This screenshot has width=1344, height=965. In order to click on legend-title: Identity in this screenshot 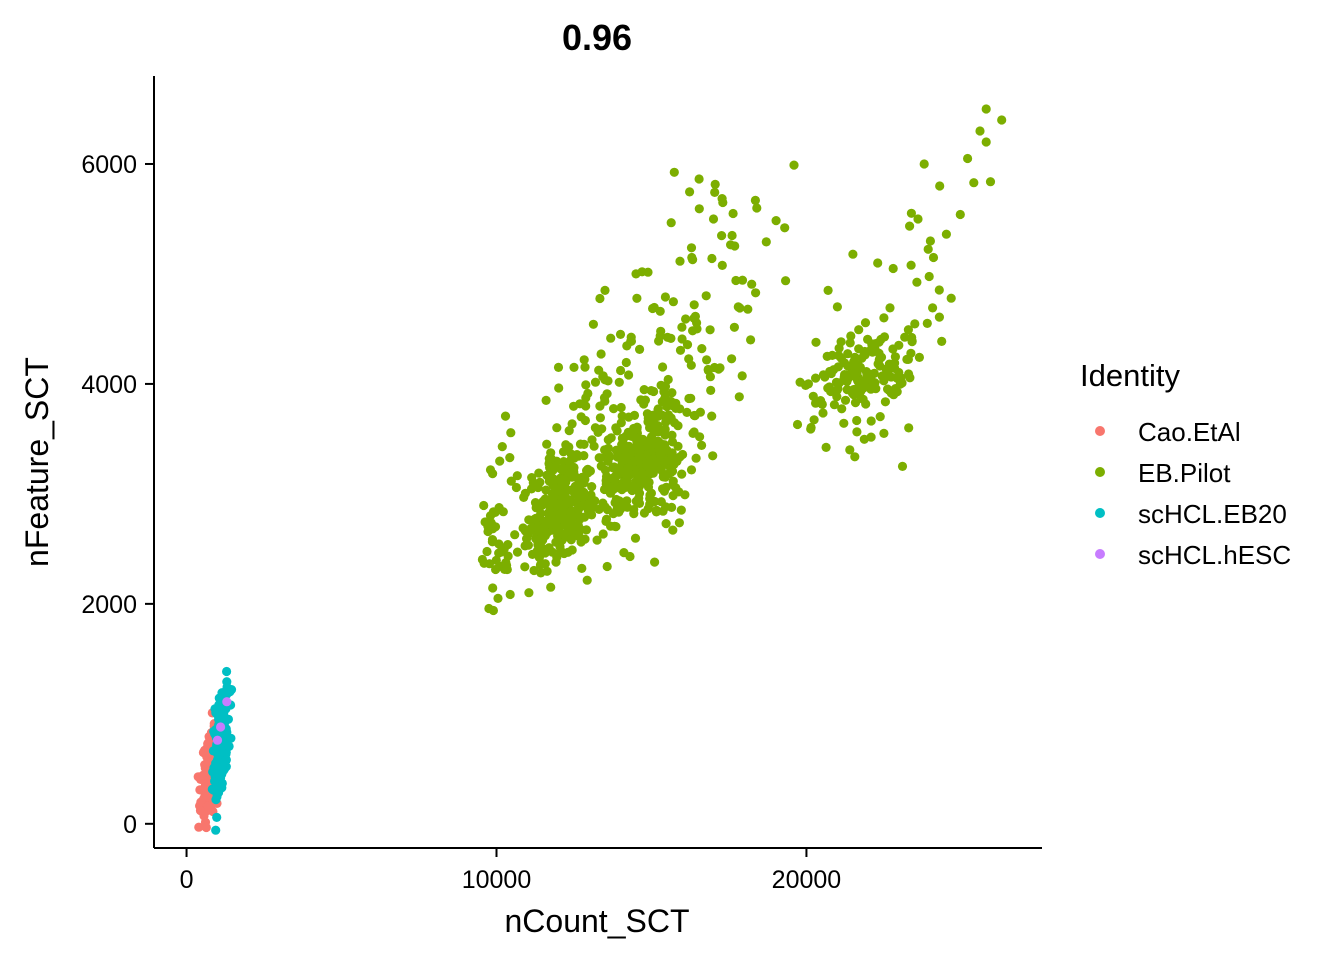, I will do `click(1130, 375)`.